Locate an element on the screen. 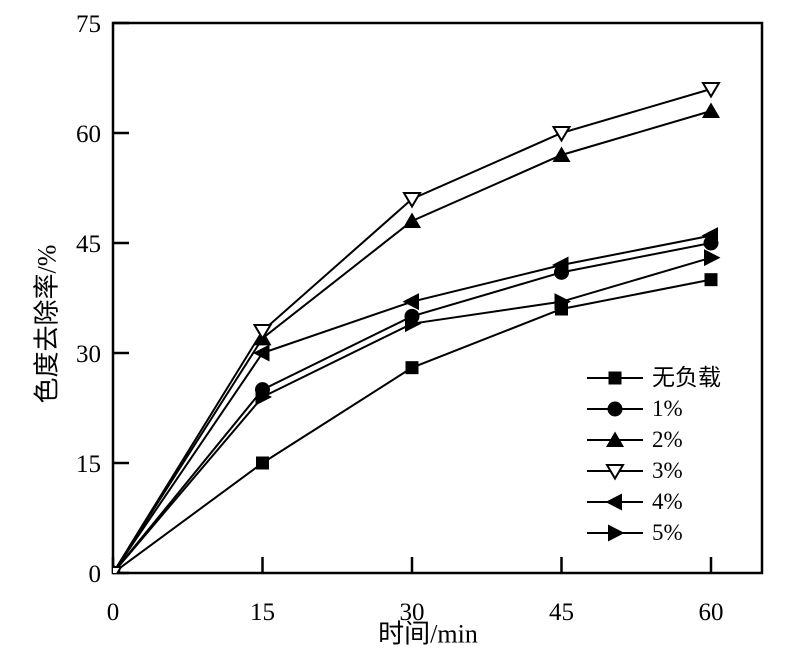 The image size is (800, 659). legend-key-square-filled is located at coordinates (615, 377).